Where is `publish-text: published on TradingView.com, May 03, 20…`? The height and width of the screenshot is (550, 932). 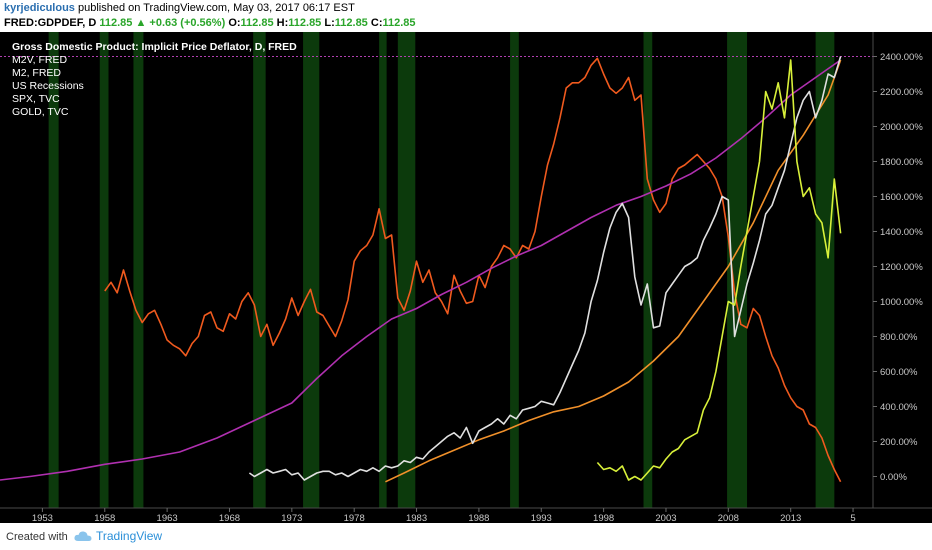
publish-text: published on TradingView.com, May 03, 20… is located at coordinates (216, 8).